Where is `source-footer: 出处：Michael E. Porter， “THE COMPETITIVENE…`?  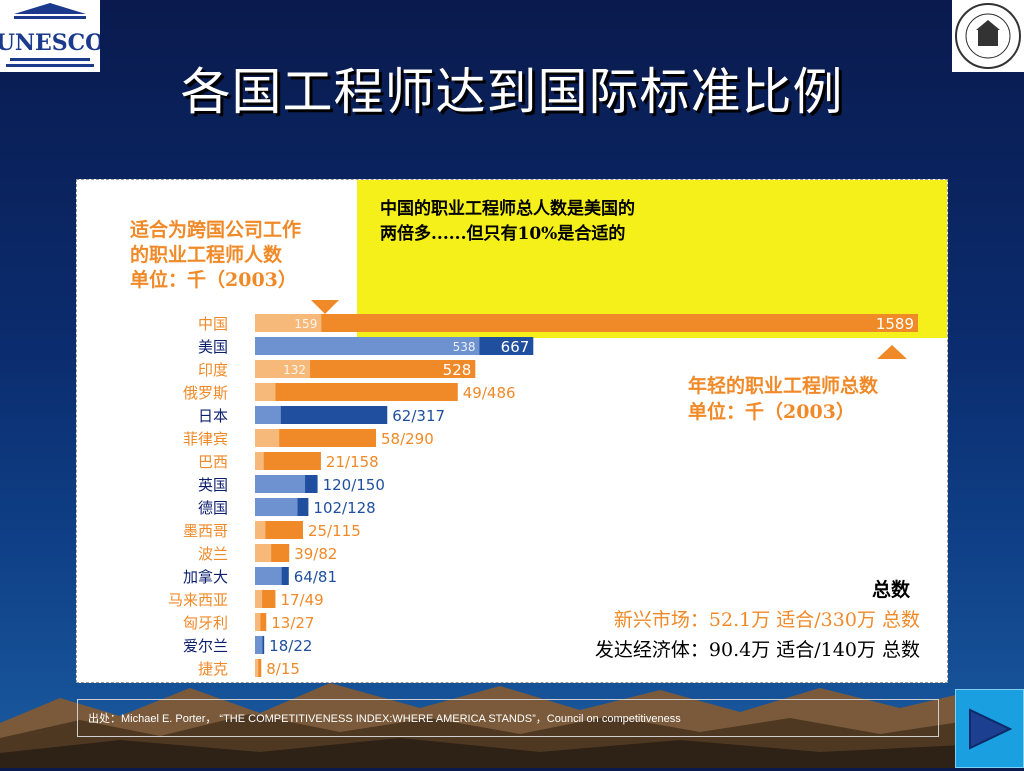
source-footer: 出处：Michael E. Porter， “THE COMPETITIVENE… is located at coordinates (508, 718).